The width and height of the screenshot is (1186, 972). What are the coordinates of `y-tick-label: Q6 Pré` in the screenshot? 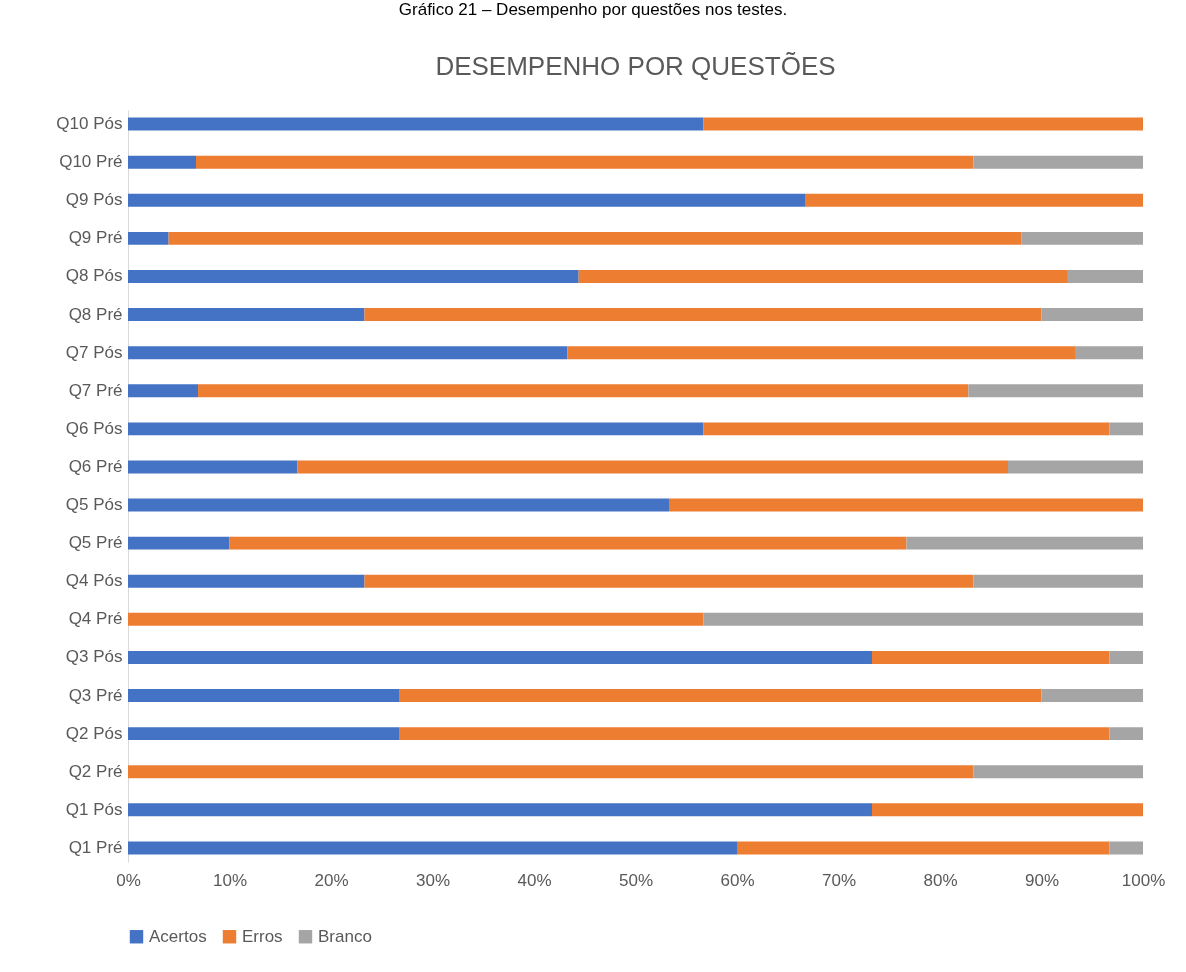 It's located at (95, 466).